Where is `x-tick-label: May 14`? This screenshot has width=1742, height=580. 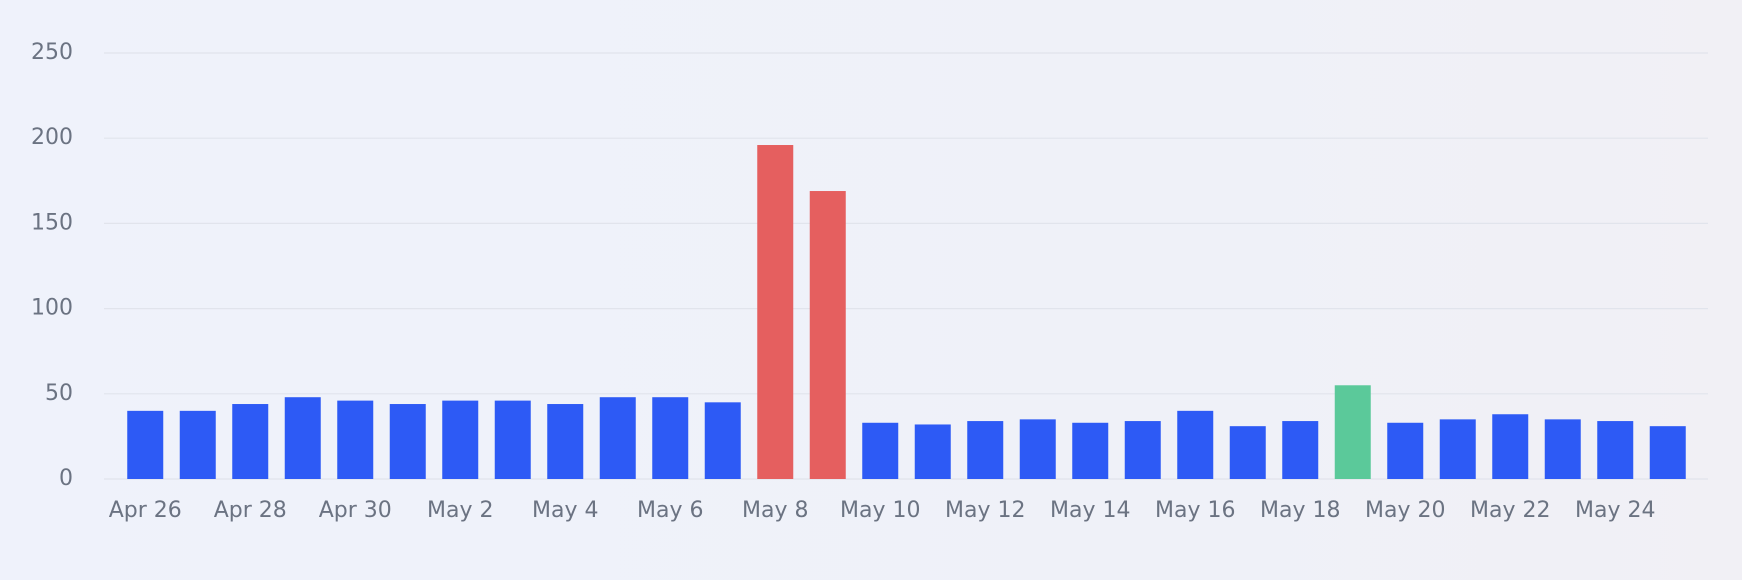 x-tick-label: May 14 is located at coordinates (1090, 510).